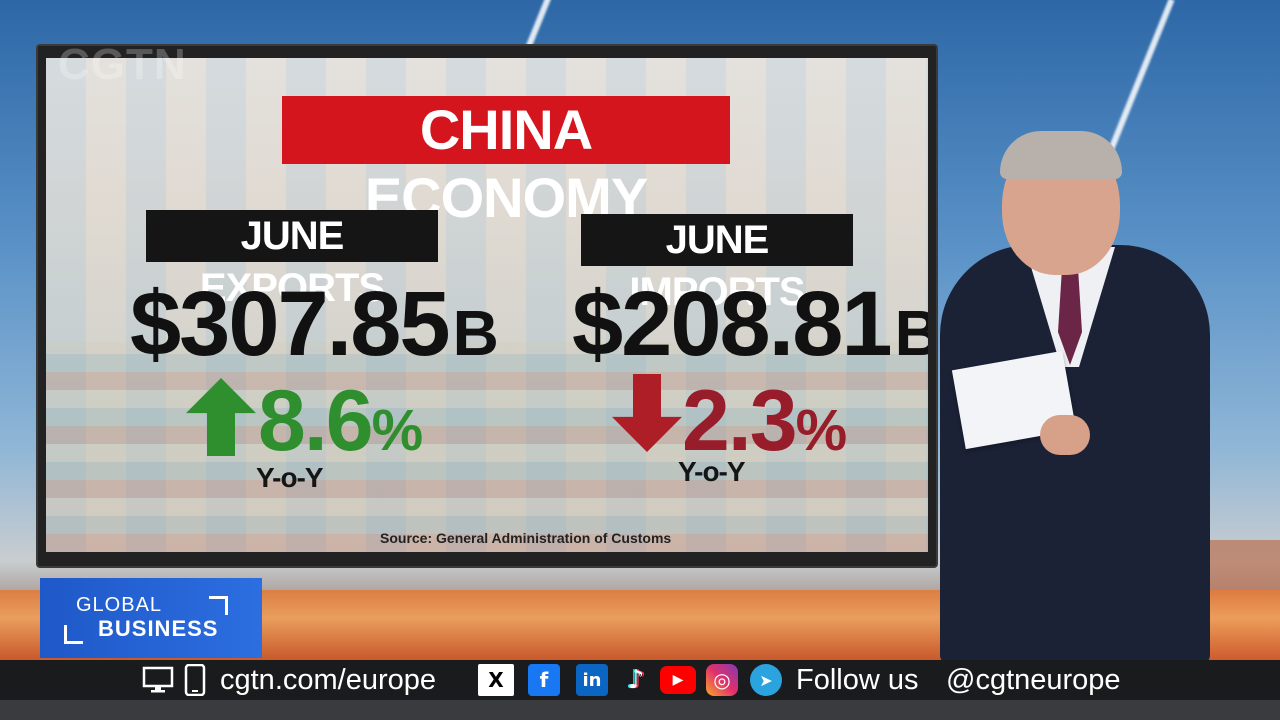 The width and height of the screenshot is (1280, 720). I want to click on presenter-hand, so click(1065, 435).